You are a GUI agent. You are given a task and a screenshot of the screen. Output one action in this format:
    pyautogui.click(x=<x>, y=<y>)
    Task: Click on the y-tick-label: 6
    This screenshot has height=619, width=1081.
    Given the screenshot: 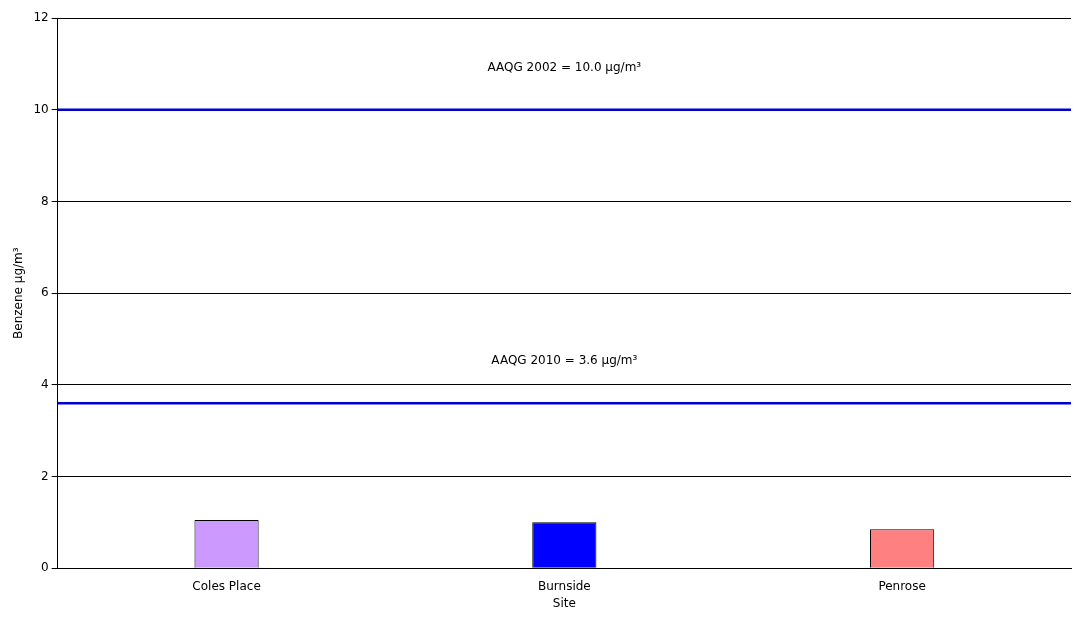 What is the action you would take?
    pyautogui.click(x=45, y=292)
    